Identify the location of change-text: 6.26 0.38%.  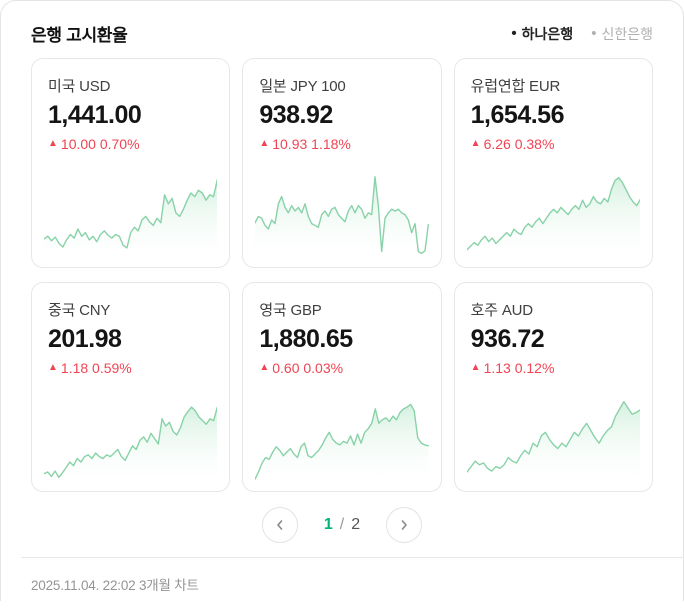
(519, 144).